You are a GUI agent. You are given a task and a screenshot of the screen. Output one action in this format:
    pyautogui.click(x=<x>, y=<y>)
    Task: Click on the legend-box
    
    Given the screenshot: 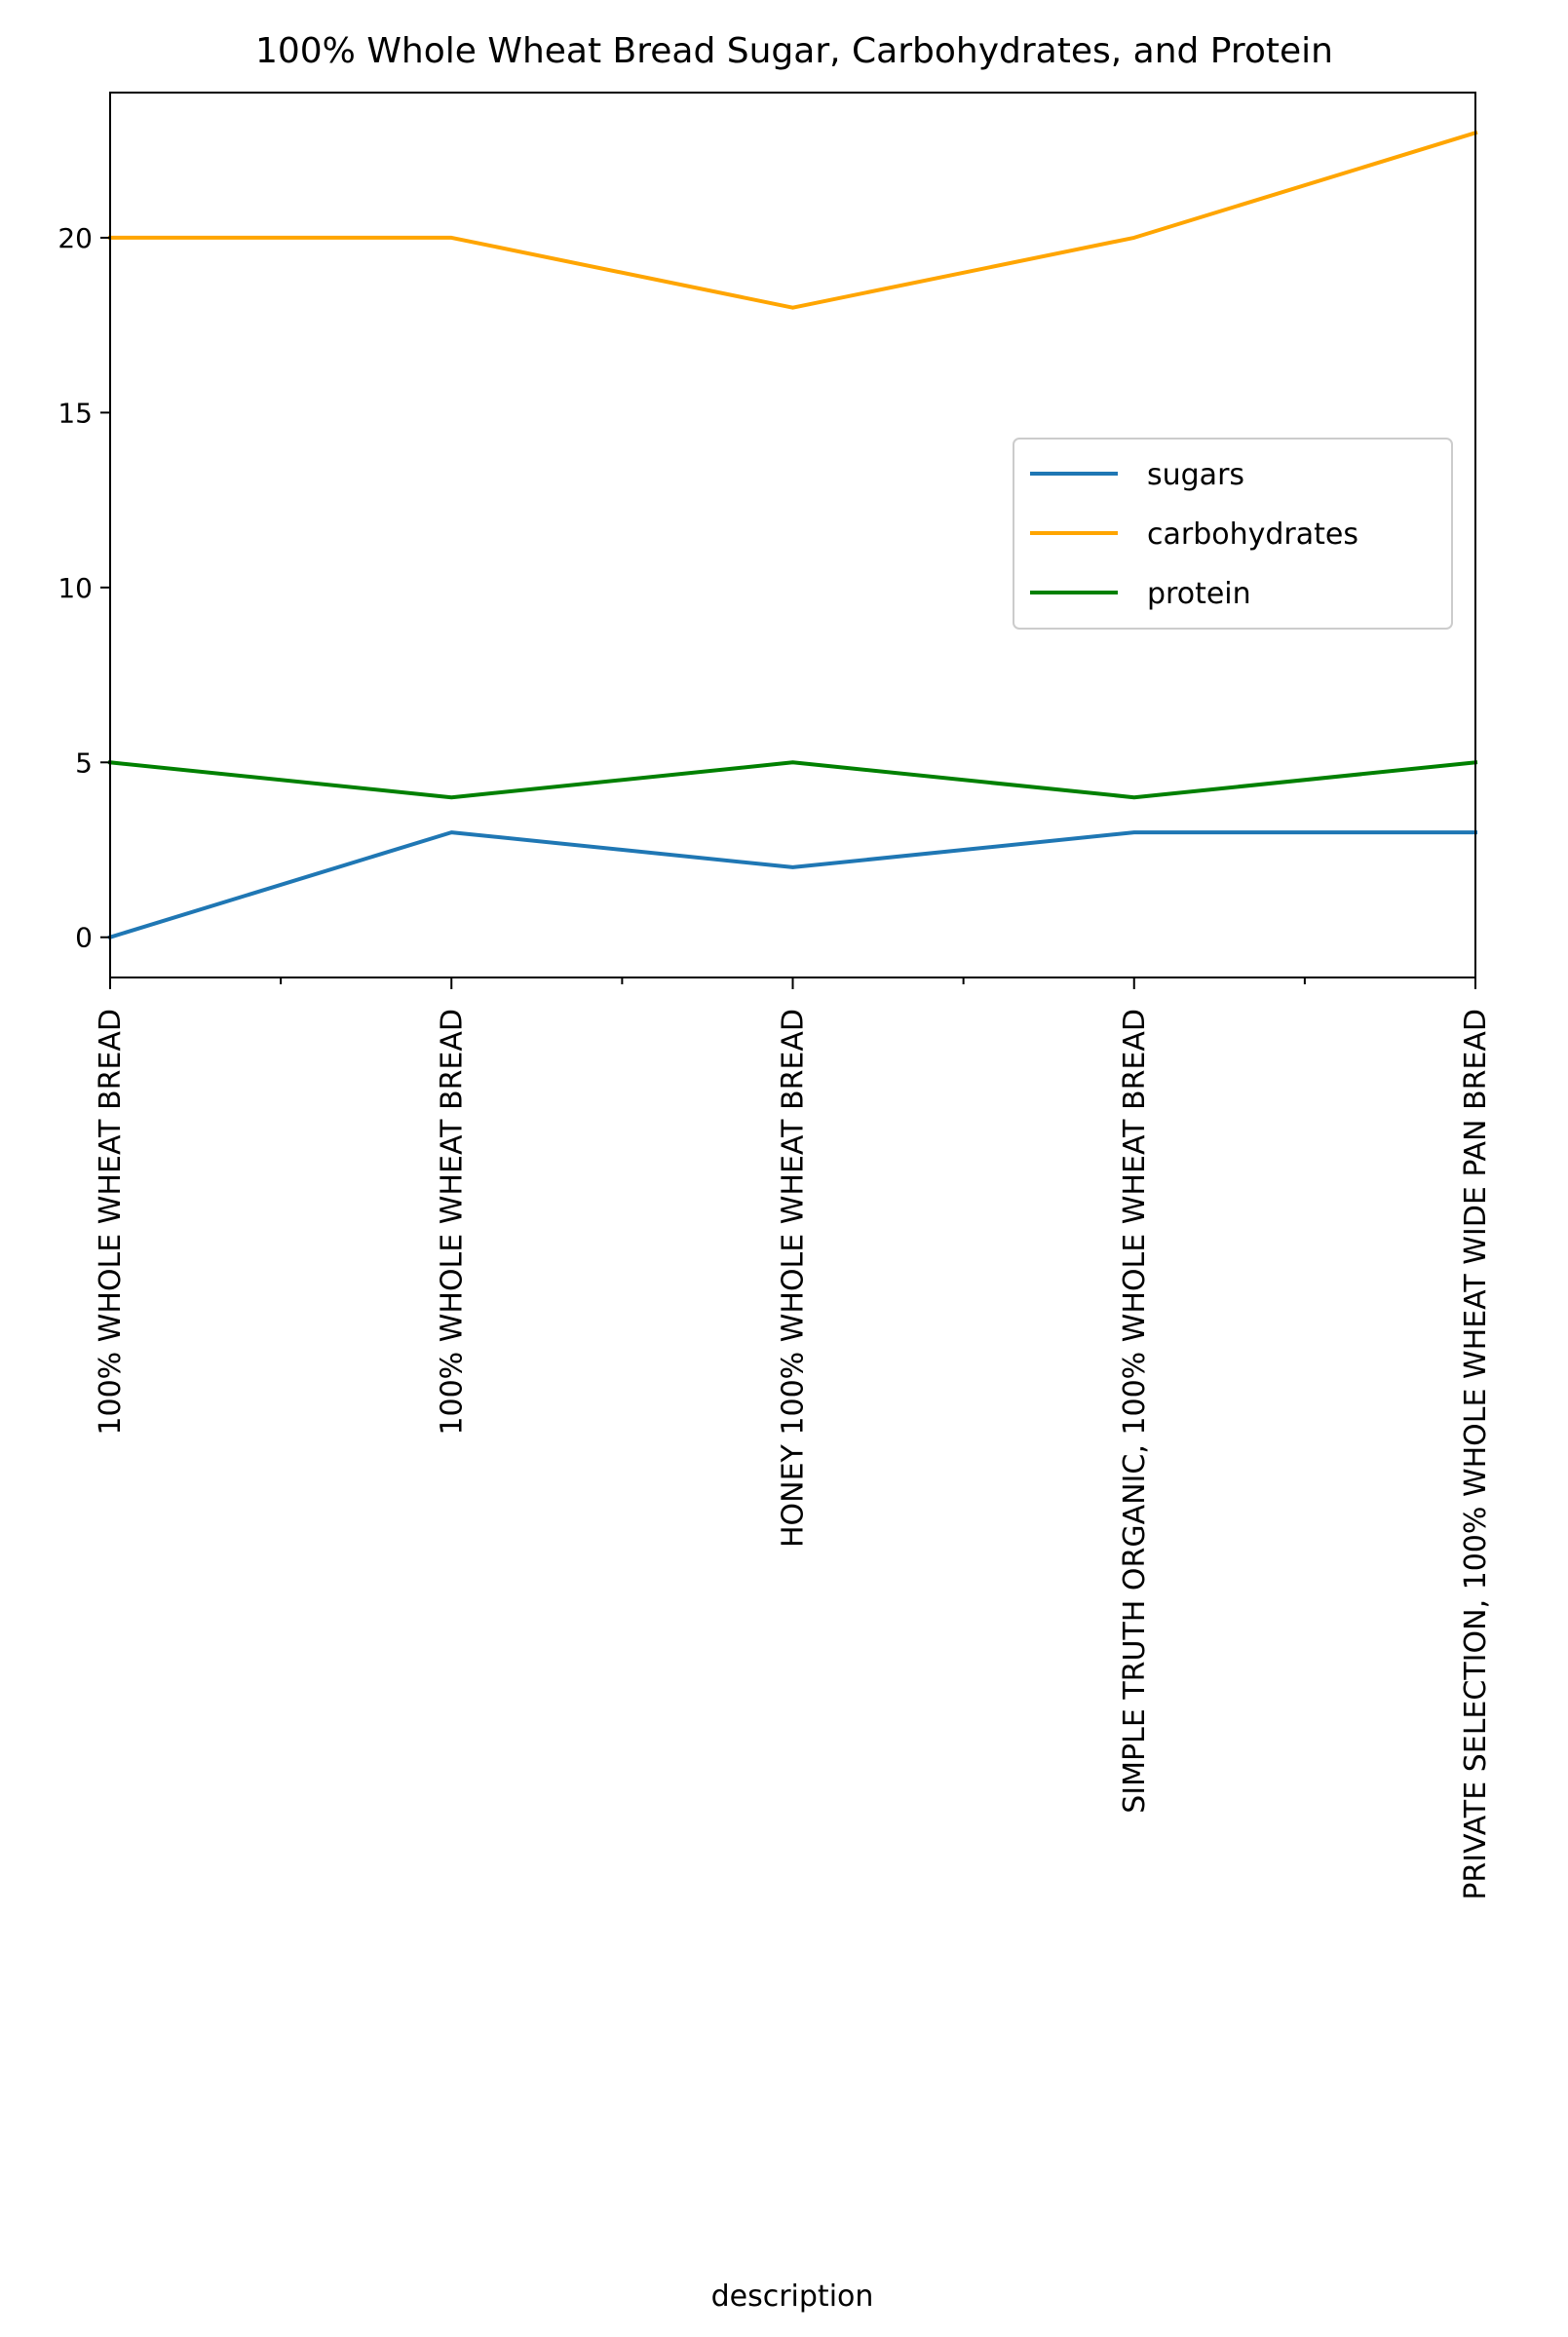 What is the action you would take?
    pyautogui.click(x=1233, y=534)
    